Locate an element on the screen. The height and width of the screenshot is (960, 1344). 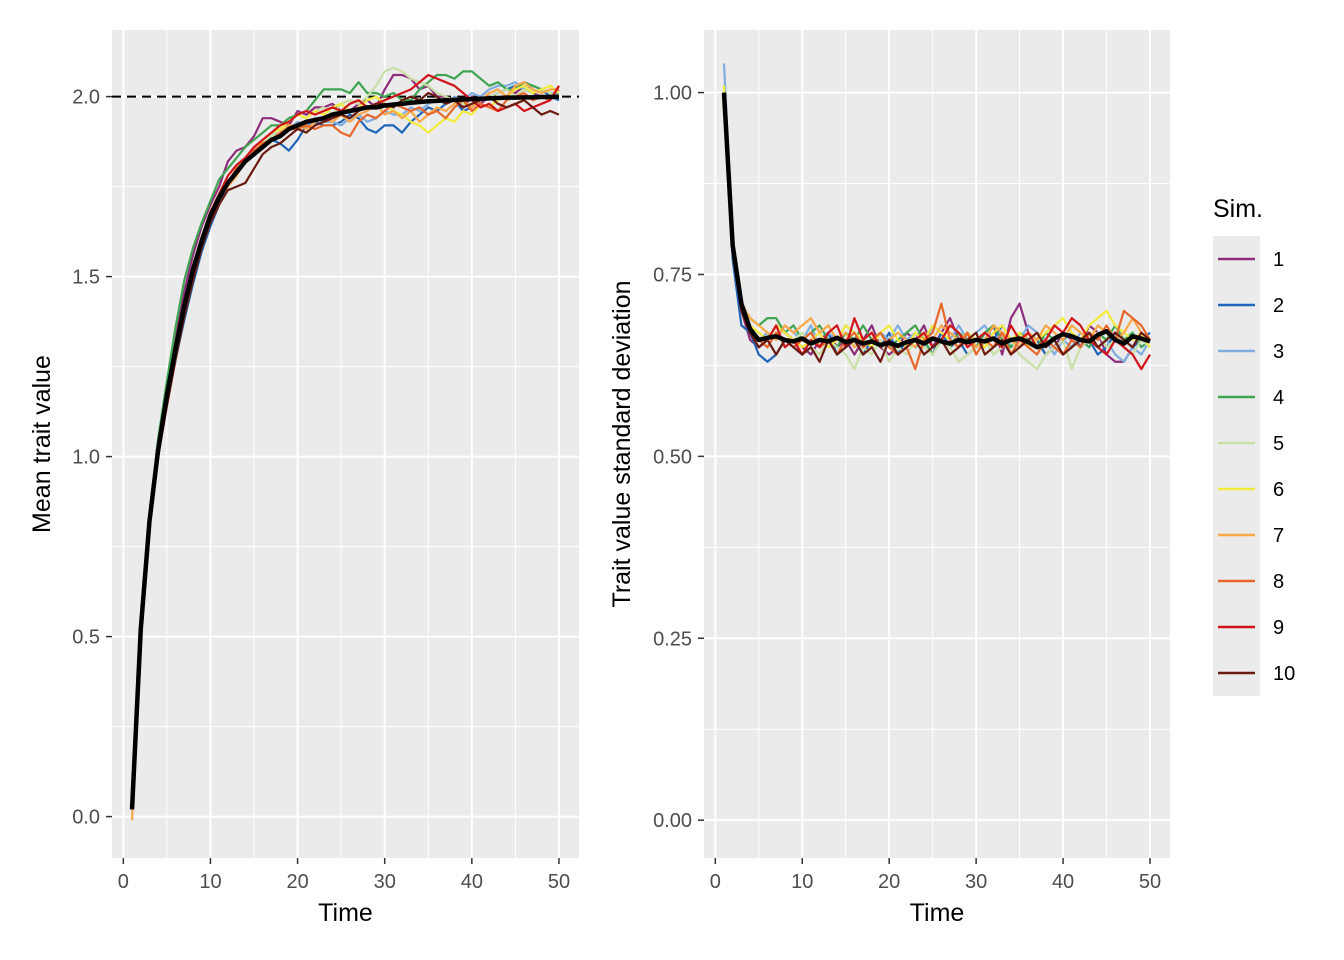
y-tick-label: 1.0 is located at coordinates (86, 458).